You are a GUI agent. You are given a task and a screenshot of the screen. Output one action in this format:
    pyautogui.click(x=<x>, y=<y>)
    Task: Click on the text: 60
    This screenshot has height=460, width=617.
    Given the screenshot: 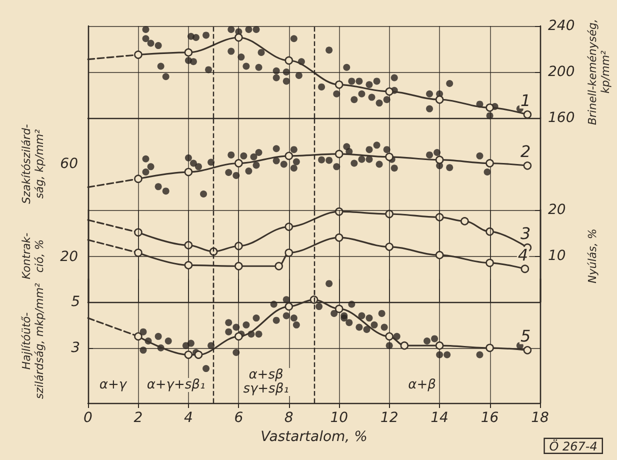 What is the action you would take?
    pyautogui.click(x=69, y=164)
    